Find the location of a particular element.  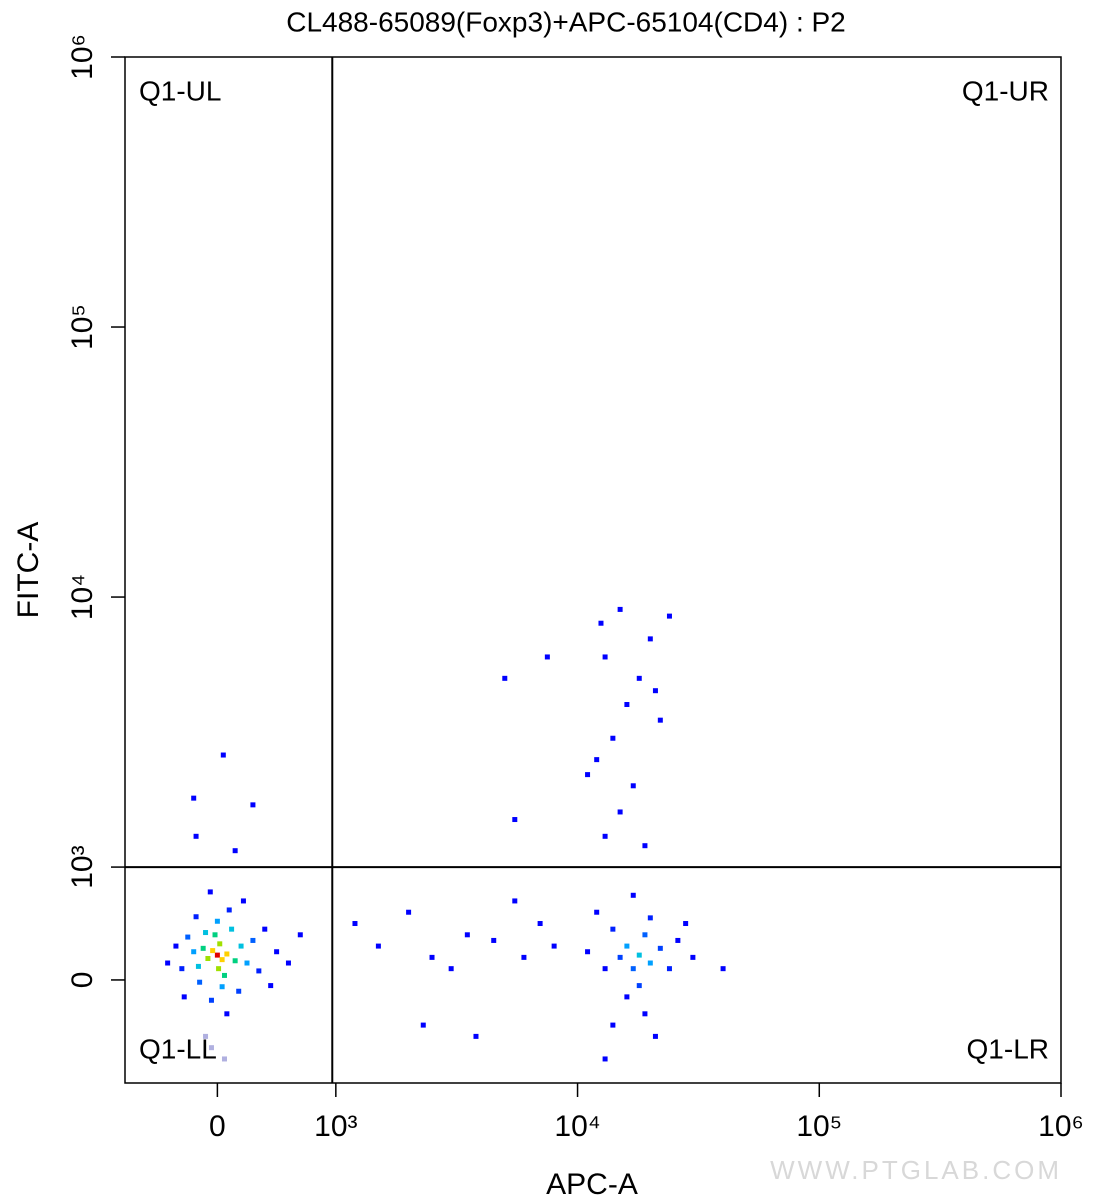

chart-title: CL488-65089(Foxp3)+APC-65104(CD4) : P2 is located at coordinates (566, 21).